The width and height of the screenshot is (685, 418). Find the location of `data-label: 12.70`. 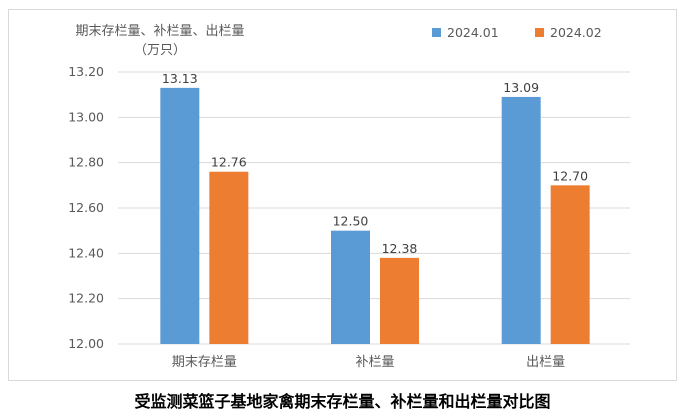

data-label: 12.70 is located at coordinates (570, 175).